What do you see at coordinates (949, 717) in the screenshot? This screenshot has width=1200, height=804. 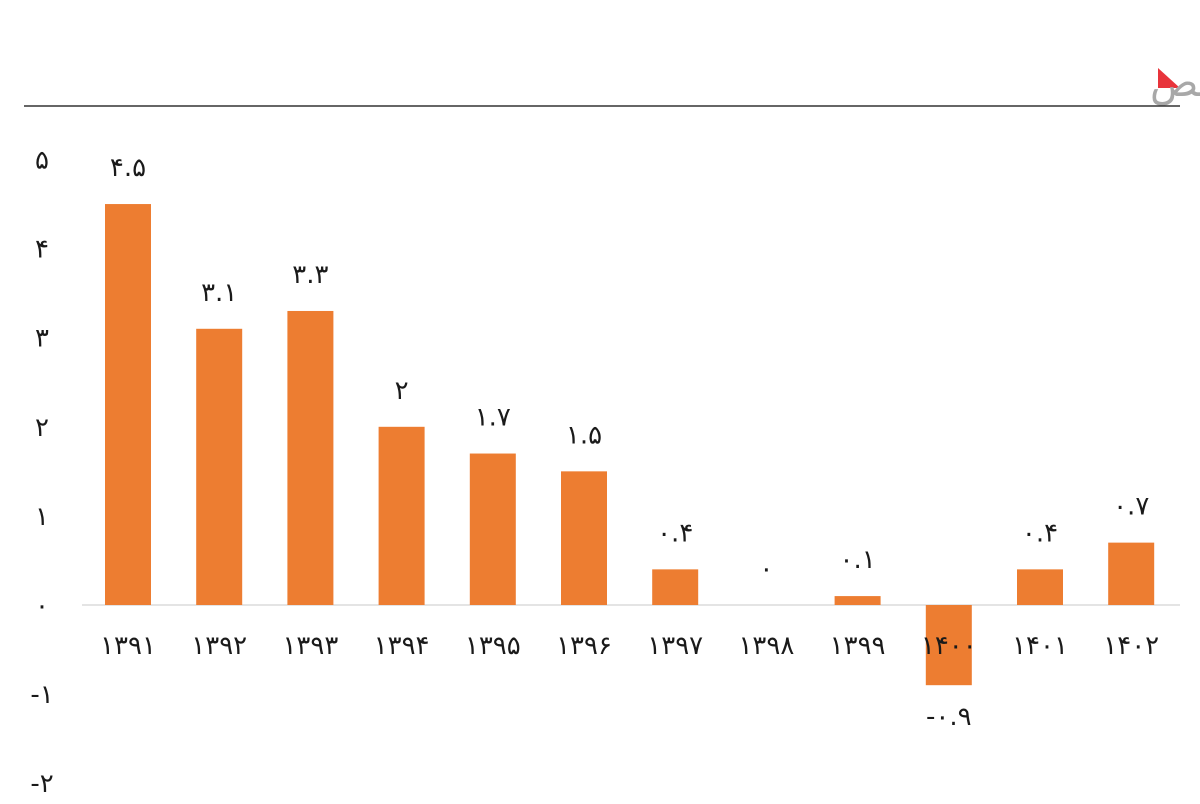 I see `bar-value-label: -۰.۹` at bounding box center [949, 717].